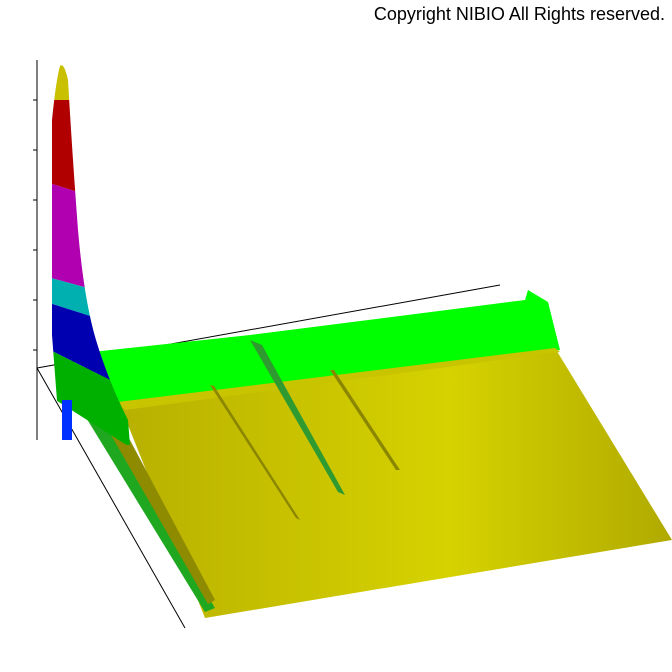  Describe the element at coordinates (326, 346) in the screenshot. I see `surface-ridge` at that location.